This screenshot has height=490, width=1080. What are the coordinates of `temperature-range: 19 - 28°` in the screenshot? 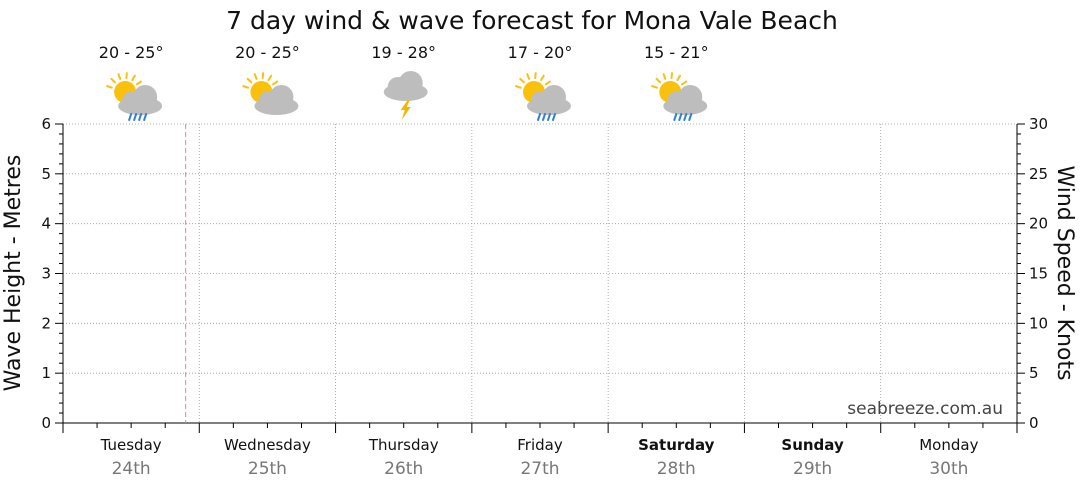 It's located at (403, 52).